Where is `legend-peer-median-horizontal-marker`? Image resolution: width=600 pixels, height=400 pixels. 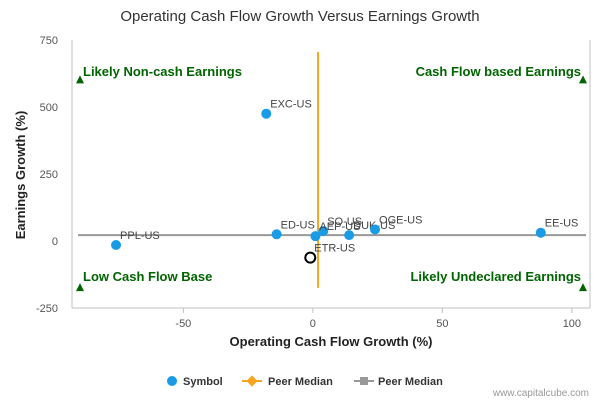 legend-peer-median-horizontal-marker is located at coordinates (364, 381).